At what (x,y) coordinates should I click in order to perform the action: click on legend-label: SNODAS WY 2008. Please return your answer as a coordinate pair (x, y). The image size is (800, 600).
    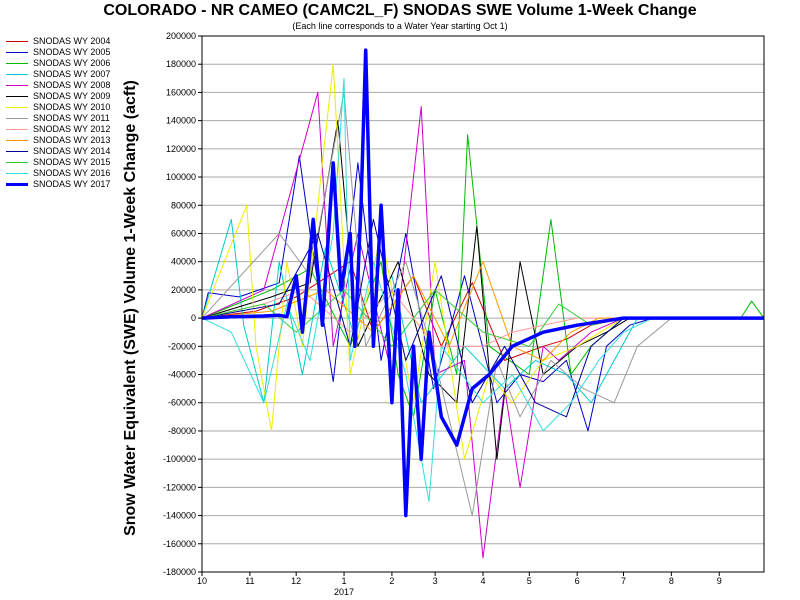
    Looking at the image, I should click on (72, 85).